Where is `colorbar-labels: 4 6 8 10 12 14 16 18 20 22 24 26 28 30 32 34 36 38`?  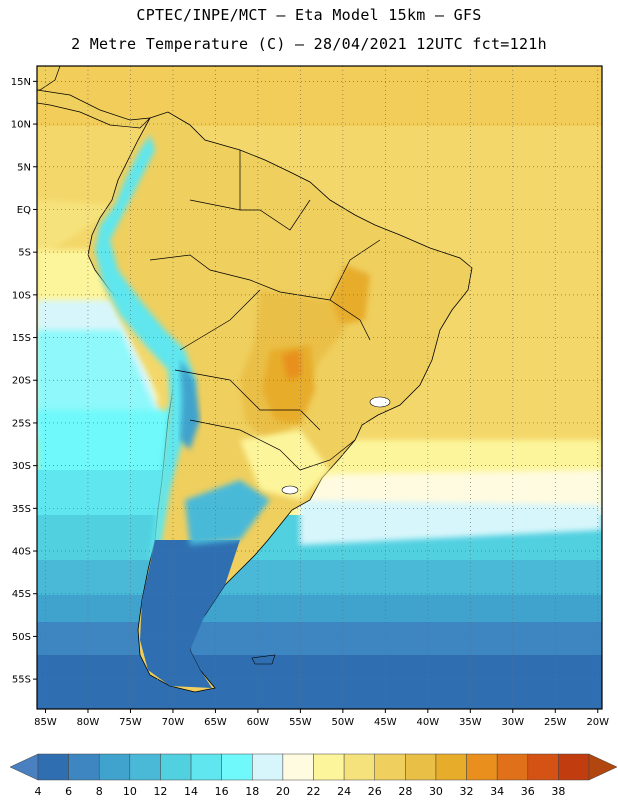 colorbar-labels: 4 6 8 10 12 14 16 18 20 22 24 26 28 30 32 34 36 38 is located at coordinates (300, 791).